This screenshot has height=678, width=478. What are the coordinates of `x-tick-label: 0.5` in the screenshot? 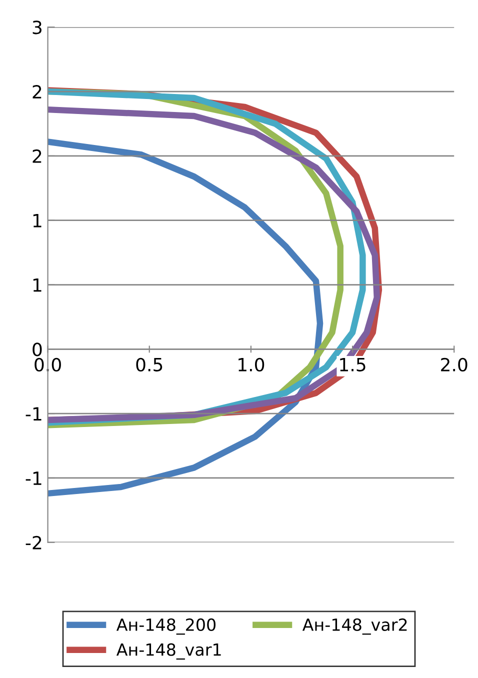 It's located at (149, 365).